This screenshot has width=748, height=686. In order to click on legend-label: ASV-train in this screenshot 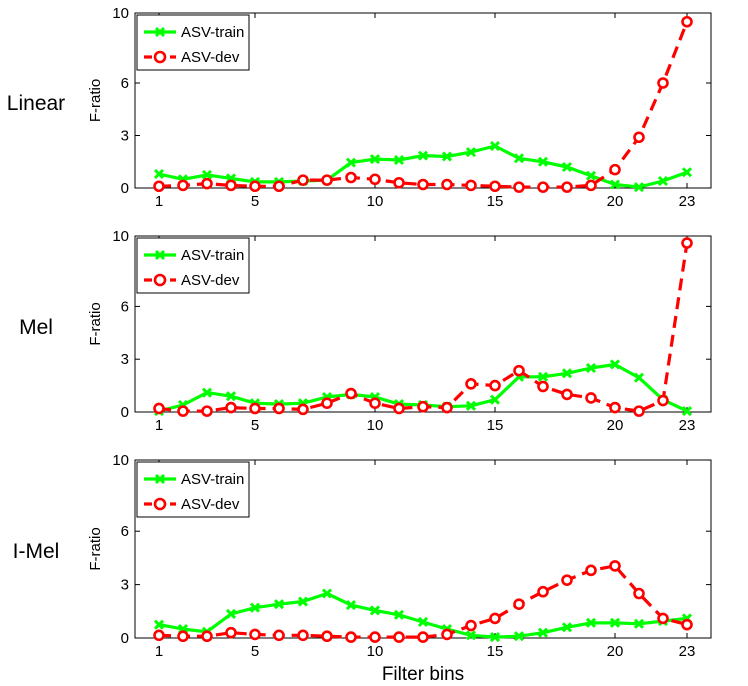, I will do `click(212, 479)`.